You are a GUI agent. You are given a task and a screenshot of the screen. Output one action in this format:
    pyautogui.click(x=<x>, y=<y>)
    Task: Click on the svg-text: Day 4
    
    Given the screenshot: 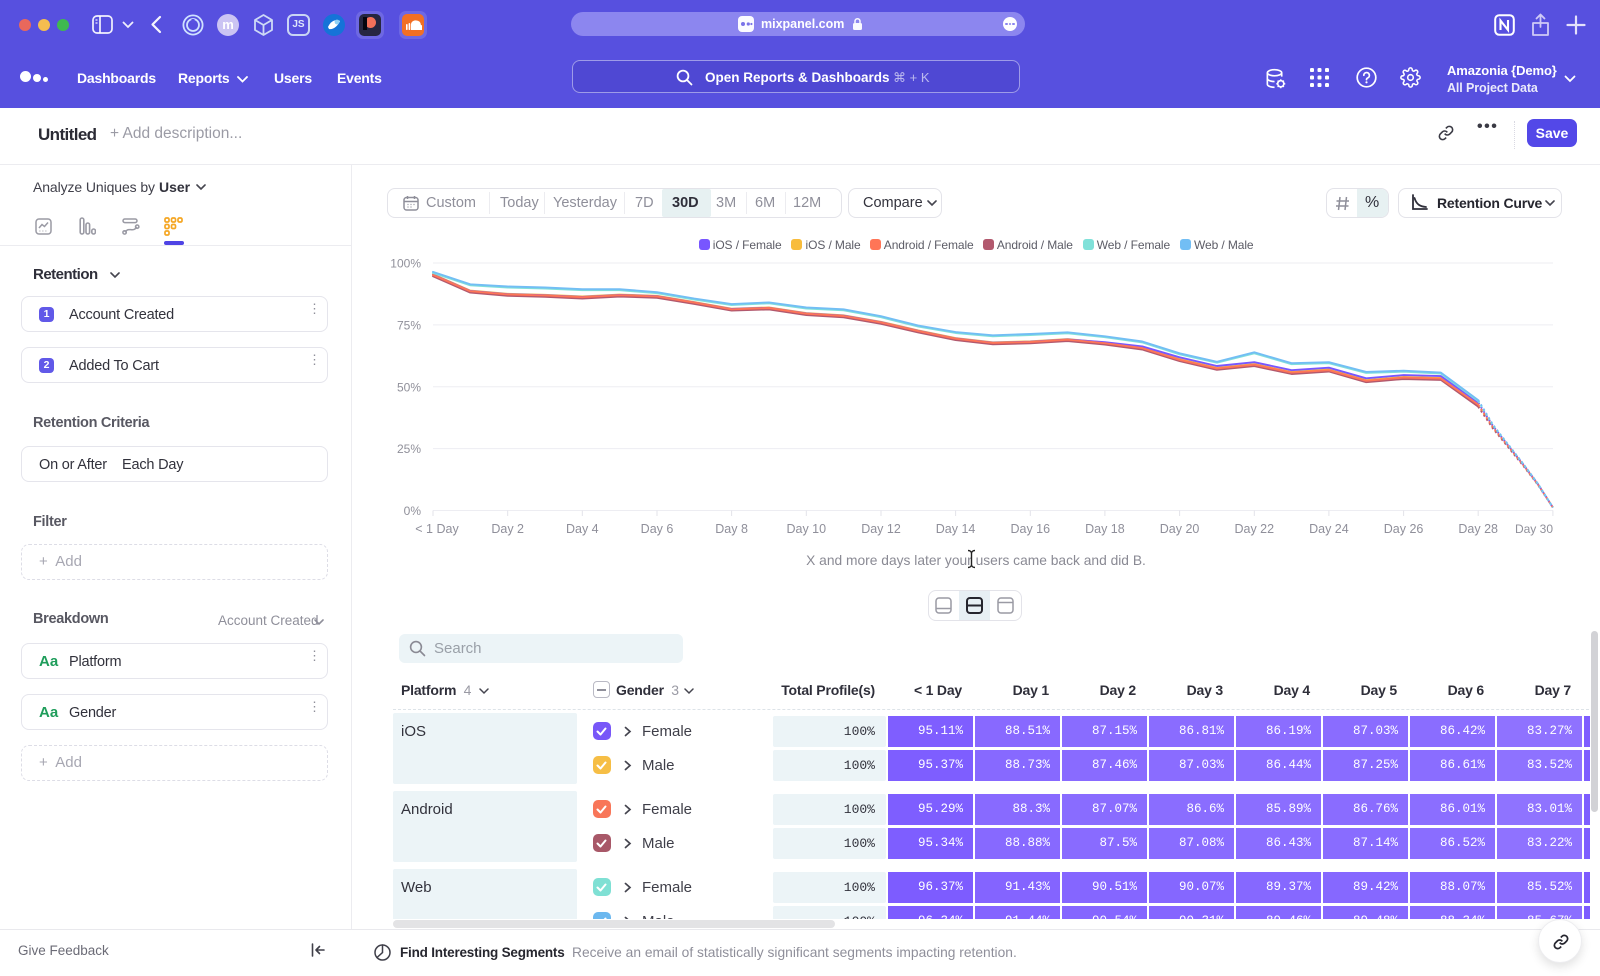 What is the action you would take?
    pyautogui.click(x=582, y=529)
    